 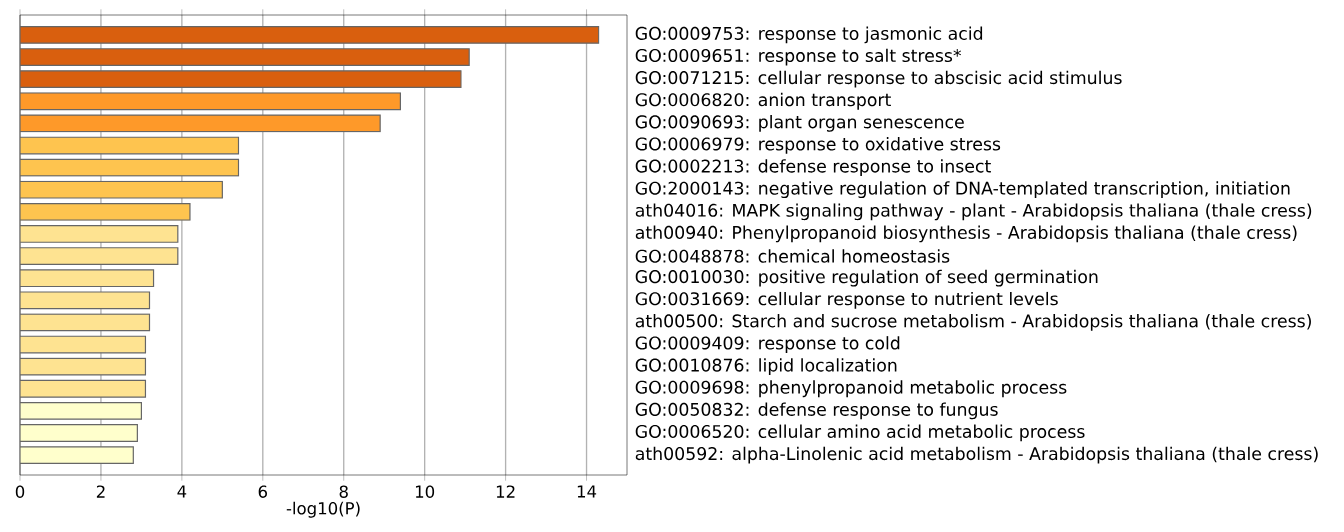 What do you see at coordinates (182, 491) in the screenshot?
I see `x-tick-label: 4` at bounding box center [182, 491].